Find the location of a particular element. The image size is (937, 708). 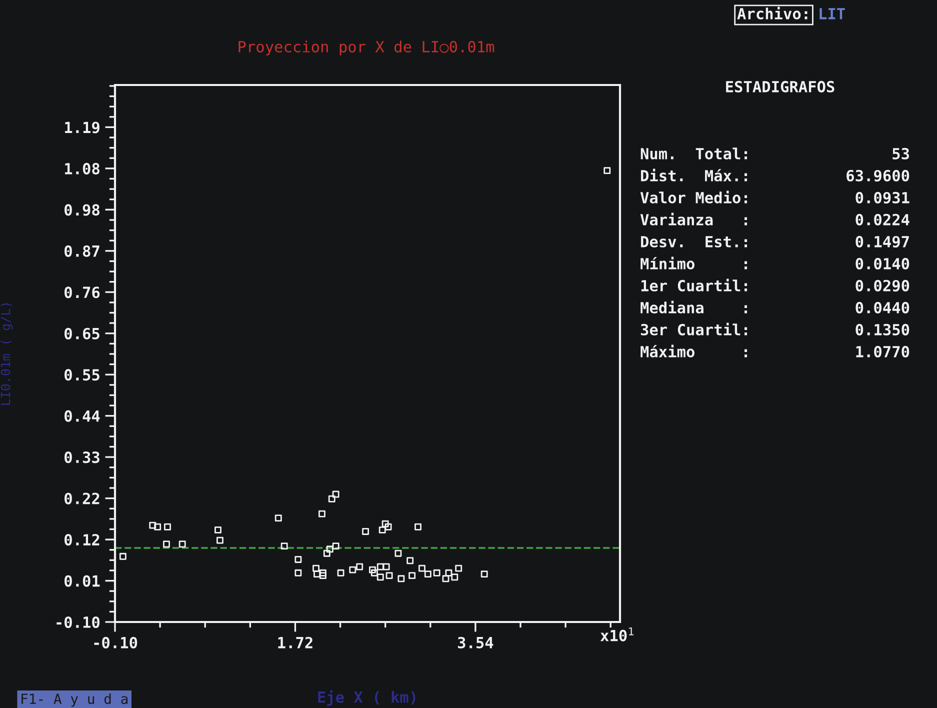

text: 0.0224 is located at coordinates (883, 220).